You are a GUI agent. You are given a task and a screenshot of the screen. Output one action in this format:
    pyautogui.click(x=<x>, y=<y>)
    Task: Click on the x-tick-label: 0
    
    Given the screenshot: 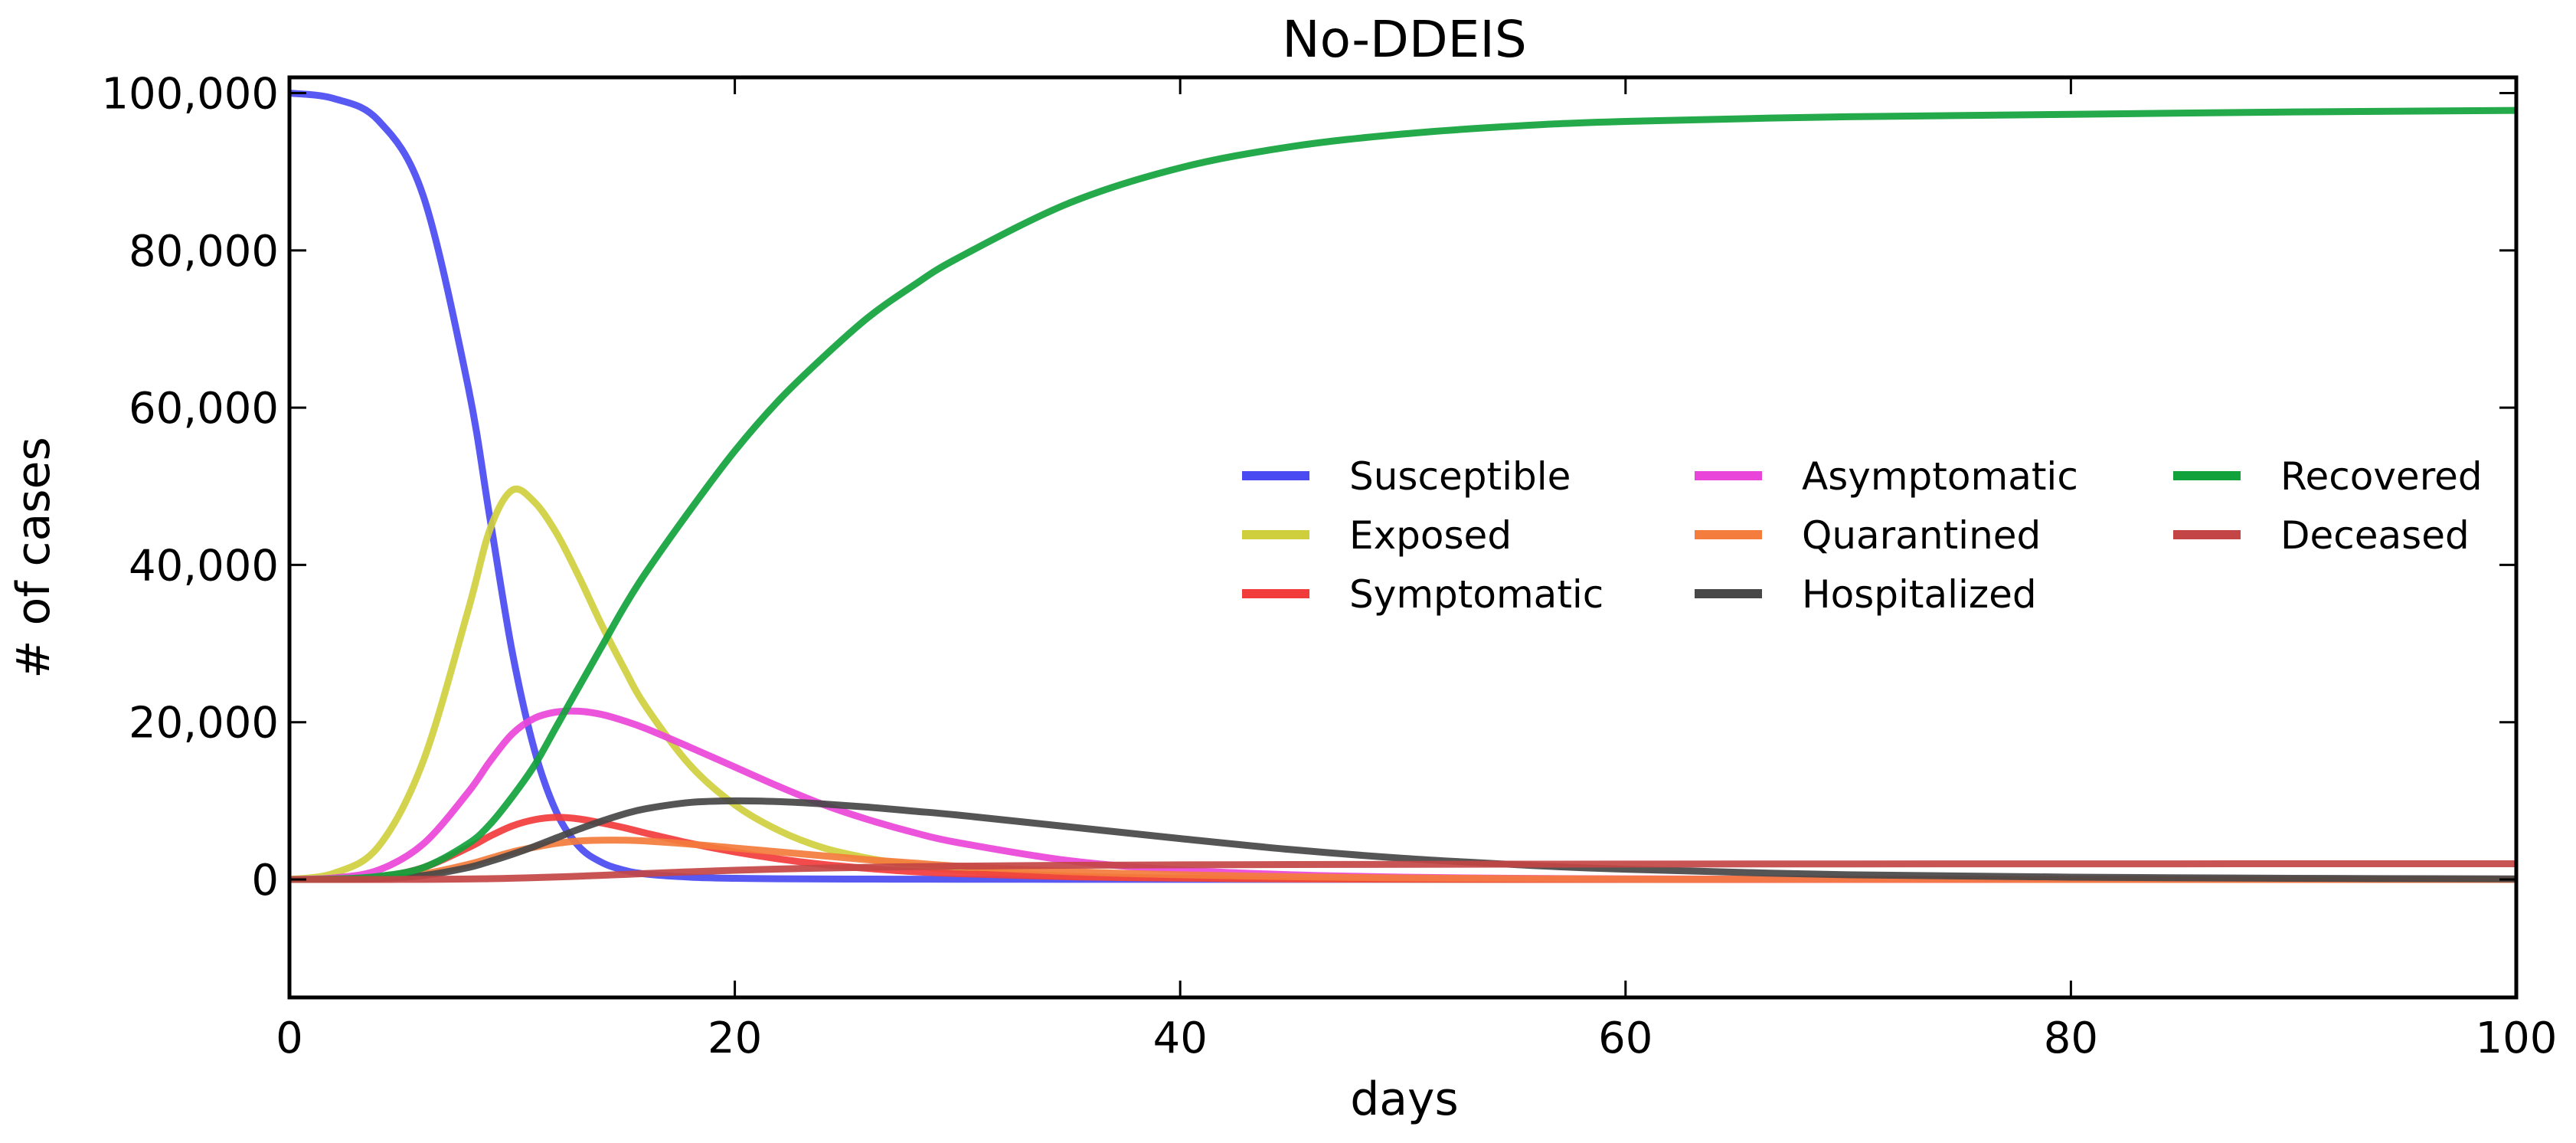 What is the action you would take?
    pyautogui.click(x=289, y=1038)
    